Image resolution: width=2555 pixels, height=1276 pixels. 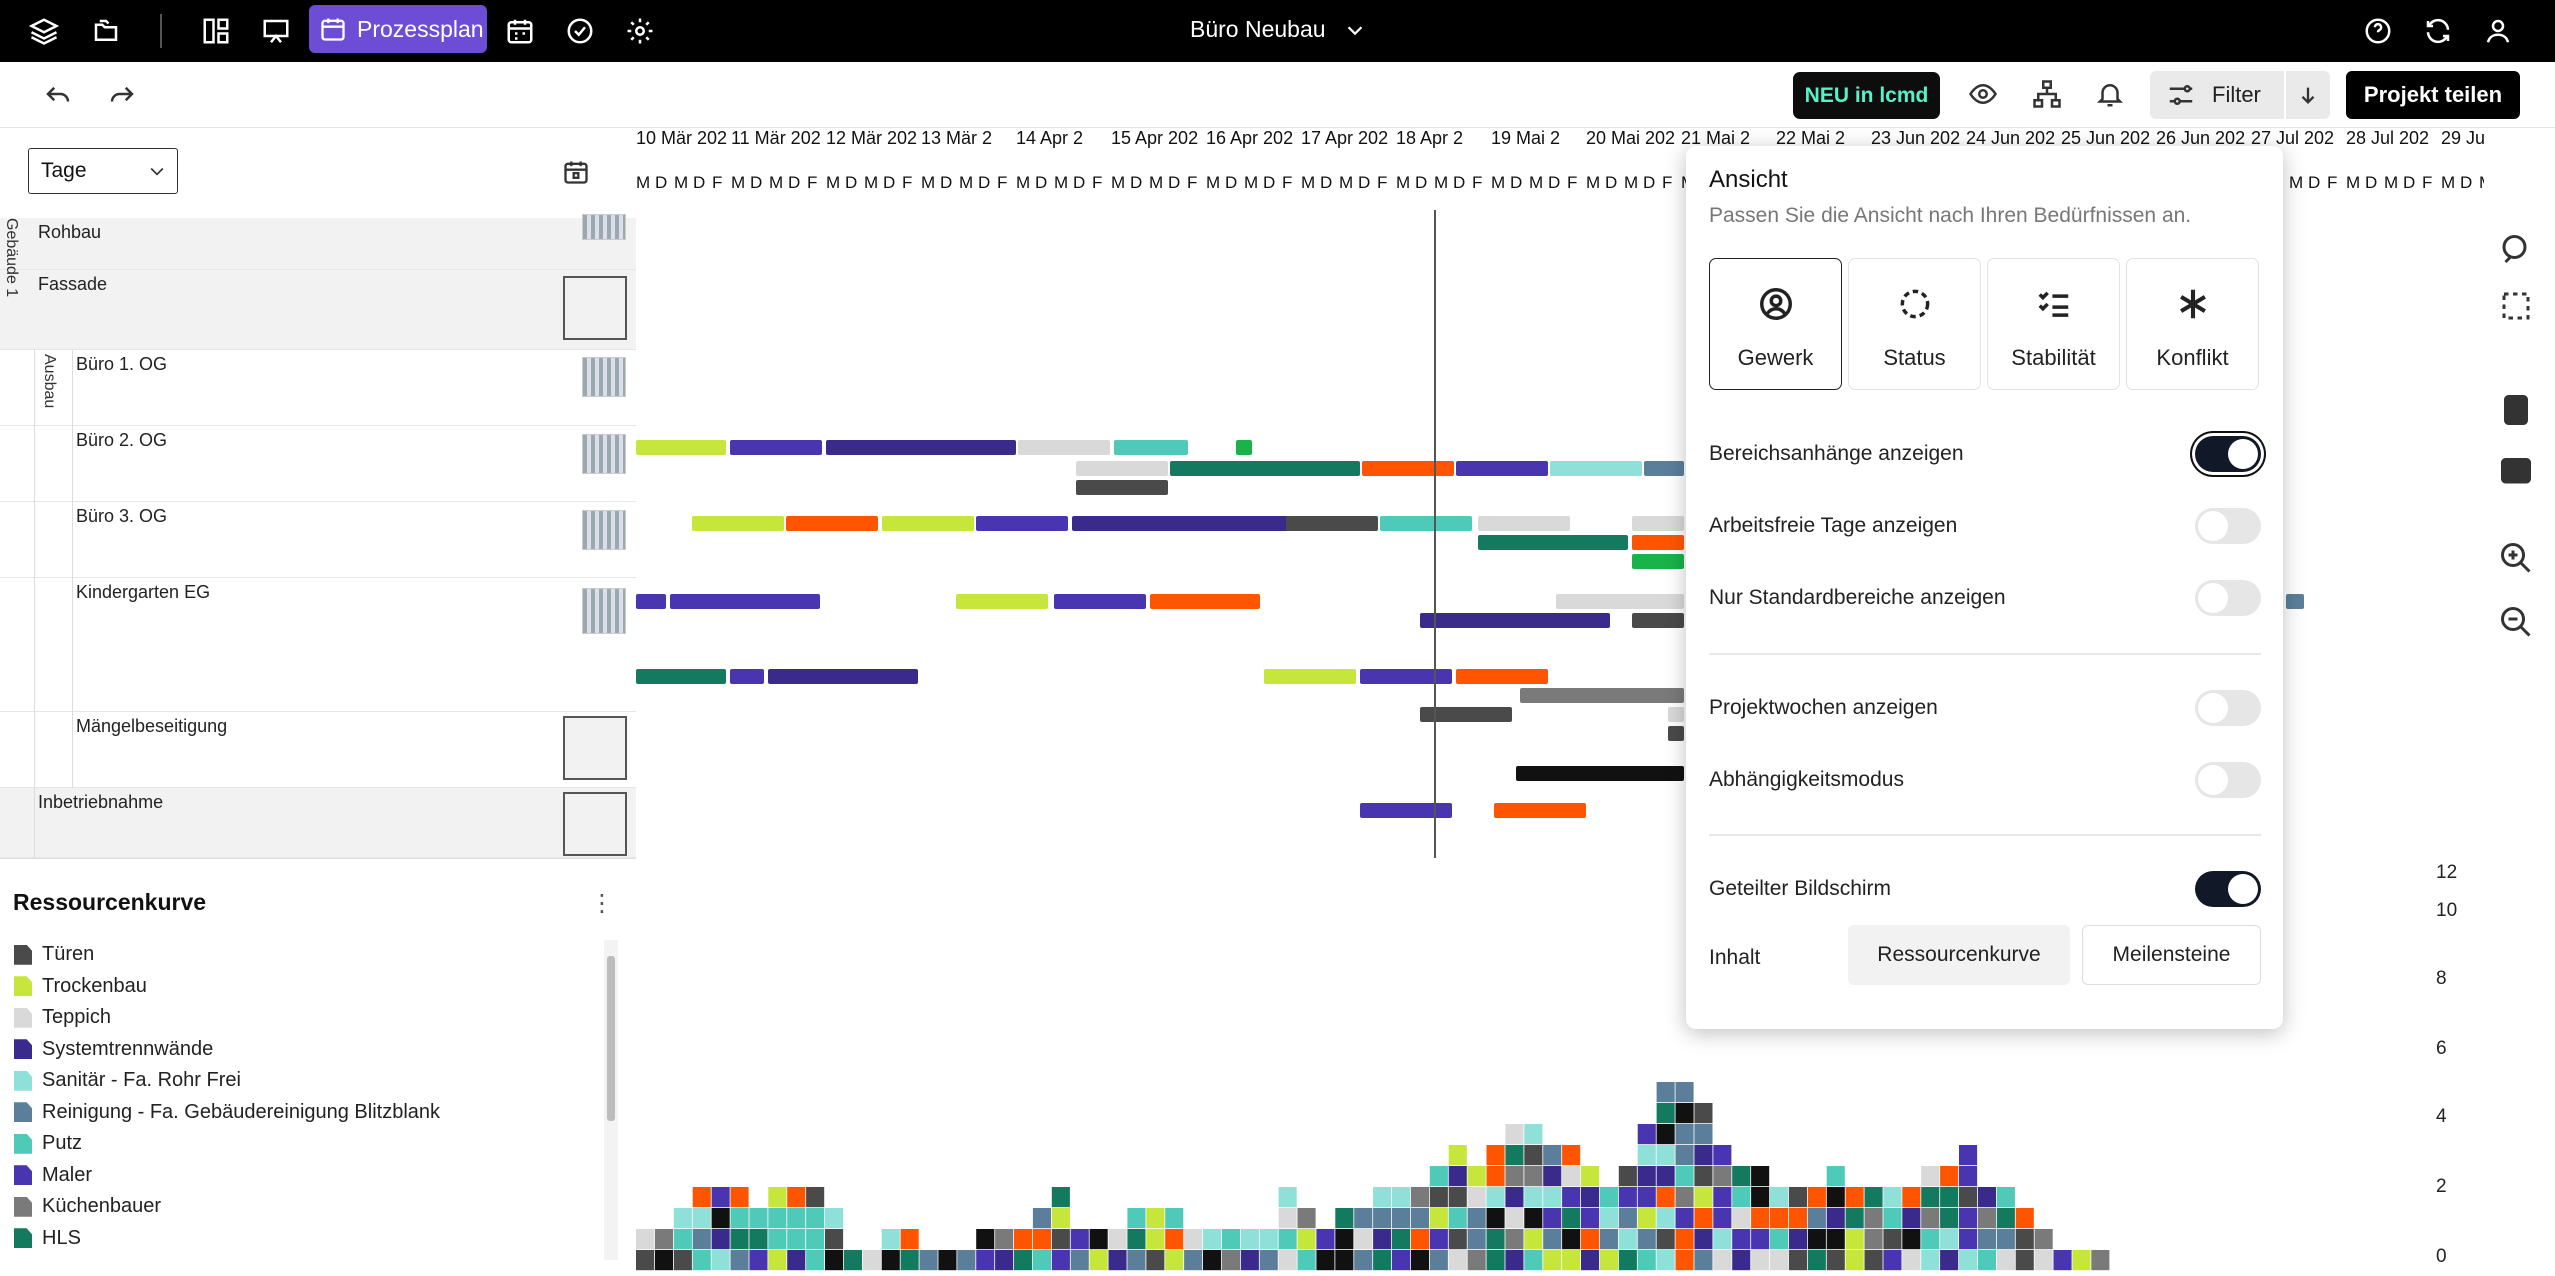 What do you see at coordinates (2378, 31) in the screenshot?
I see `help-icon` at bounding box center [2378, 31].